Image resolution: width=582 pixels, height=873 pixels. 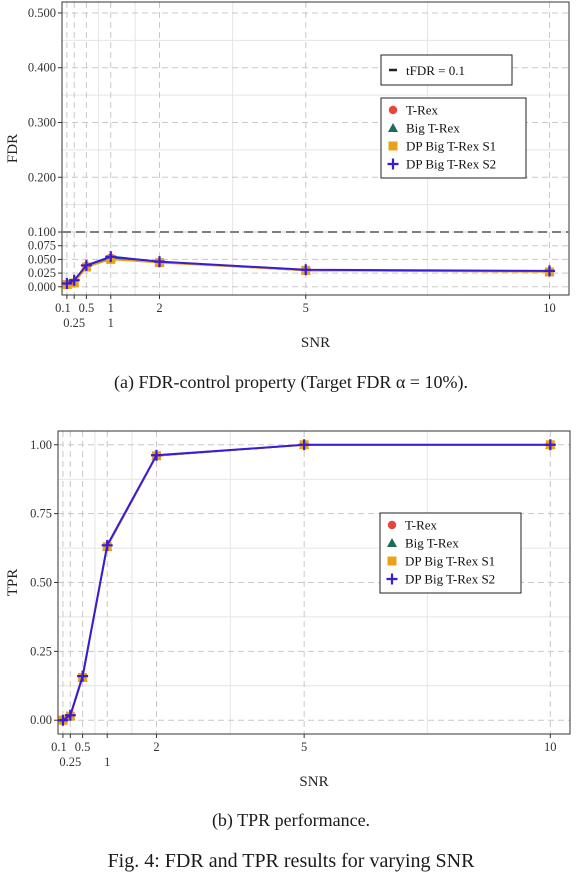 What do you see at coordinates (451, 146) in the screenshot?
I see `c0-legend-label: DP Big T-Rex S1` at bounding box center [451, 146].